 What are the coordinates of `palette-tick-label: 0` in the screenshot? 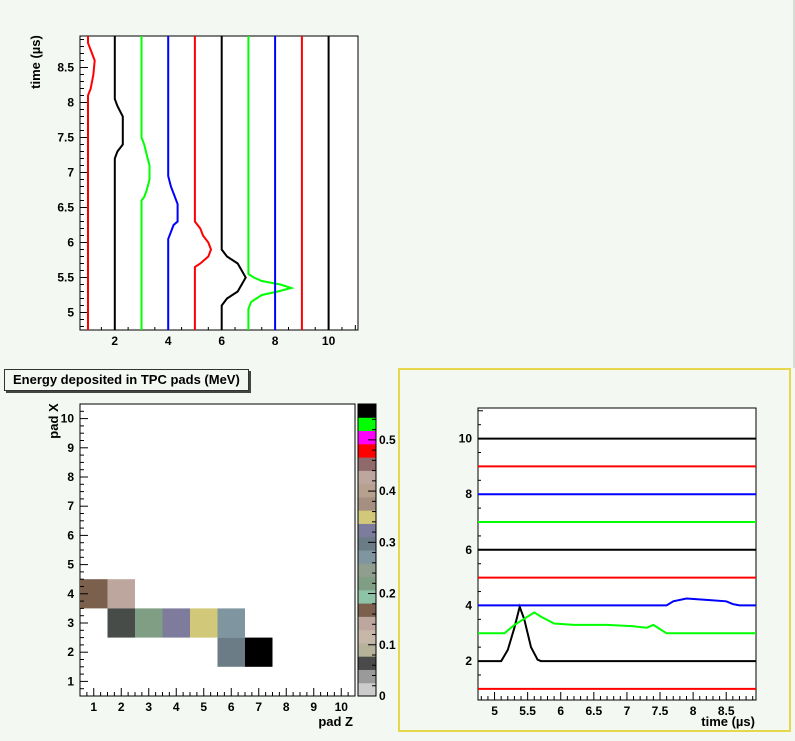 It's located at (382, 696).